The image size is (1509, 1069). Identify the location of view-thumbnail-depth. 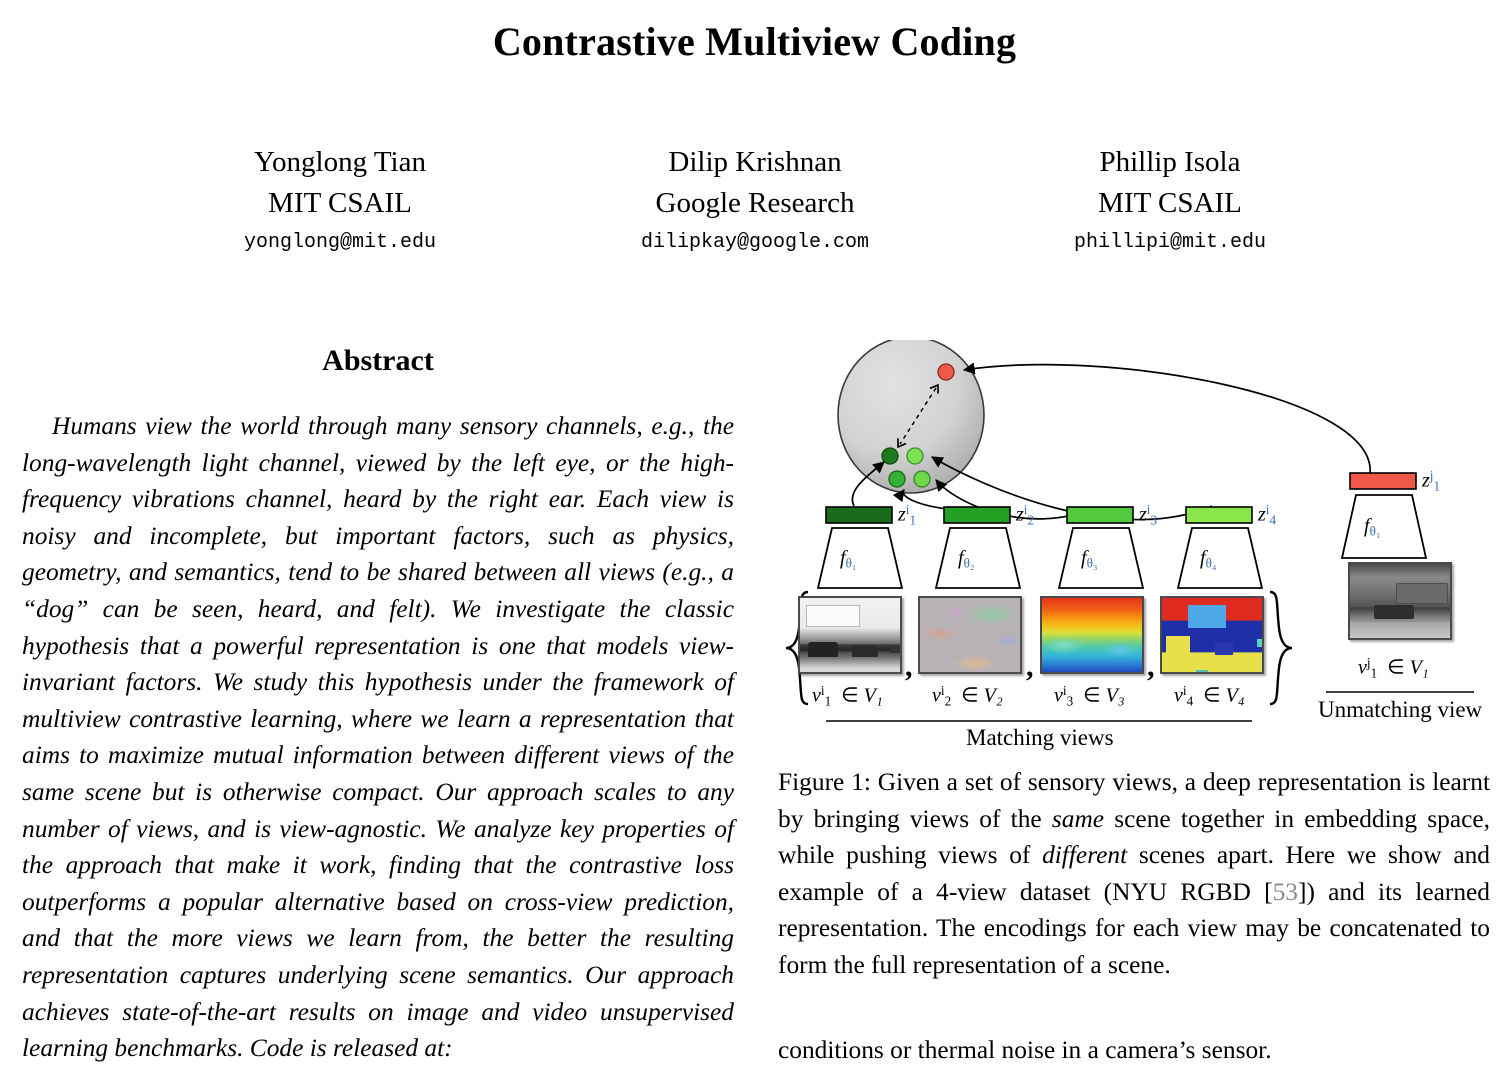
(1092, 635).